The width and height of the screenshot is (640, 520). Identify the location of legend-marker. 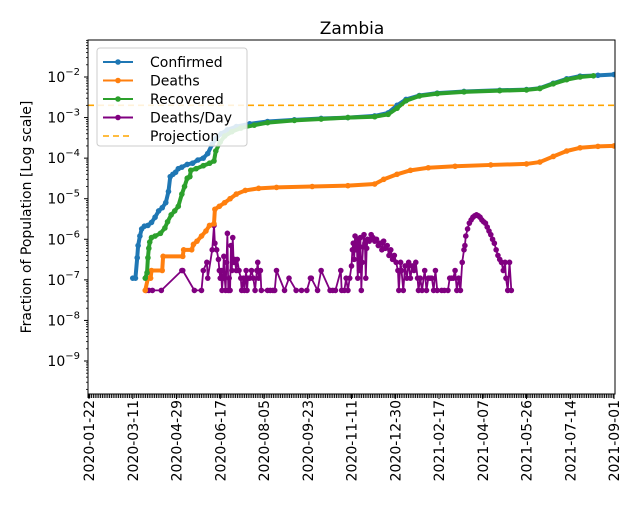
(118, 99).